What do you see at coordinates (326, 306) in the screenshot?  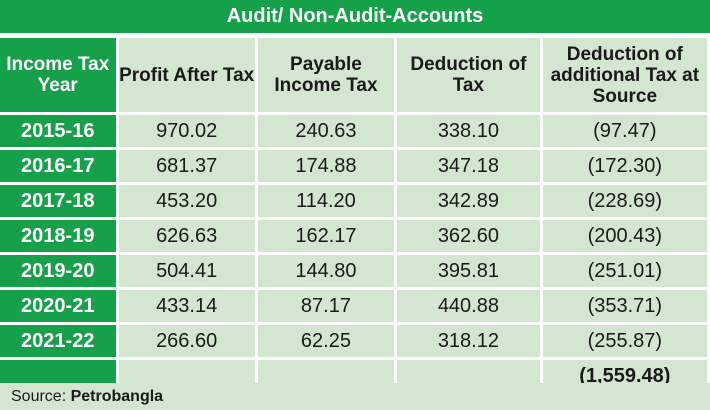 I see `payable-cell: 87.17` at bounding box center [326, 306].